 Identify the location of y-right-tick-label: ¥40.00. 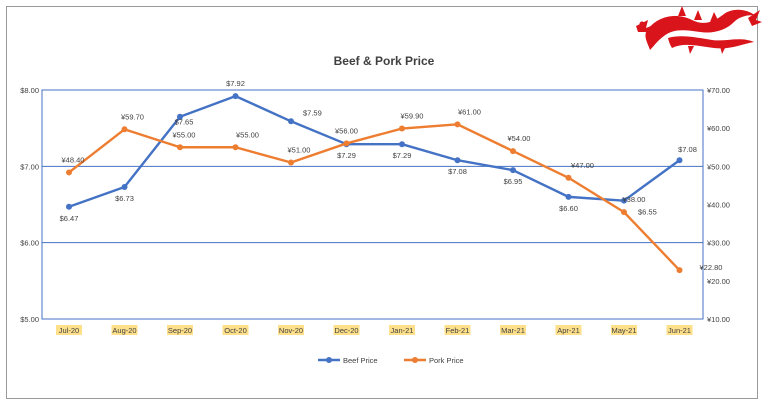
(718, 205).